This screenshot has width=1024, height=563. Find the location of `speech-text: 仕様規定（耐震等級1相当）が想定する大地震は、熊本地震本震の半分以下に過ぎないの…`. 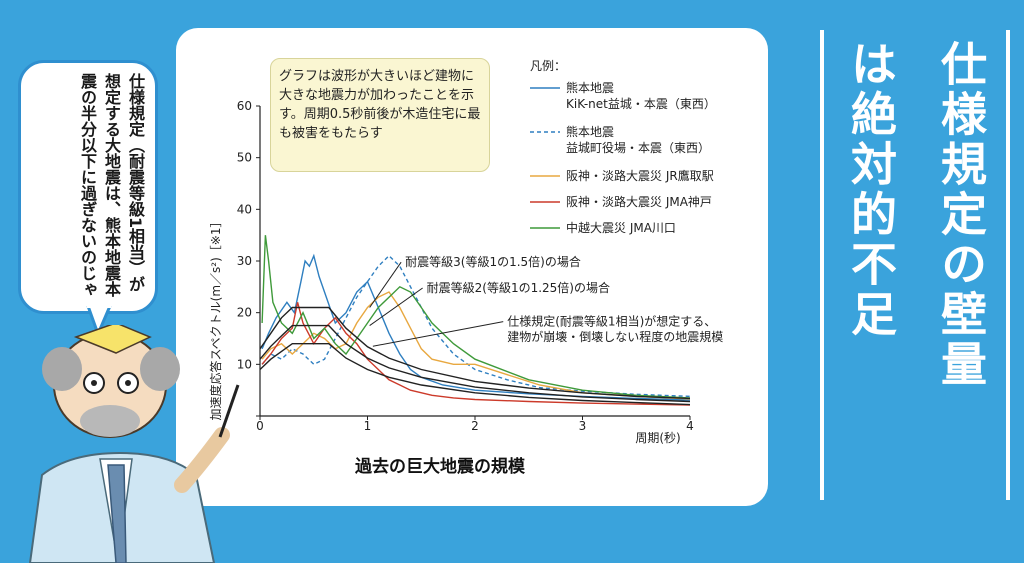

speech-text: 仕様規定（耐震等級1相当）が想定する大地震は、熊本地震本震の半分以下に過ぎないの… is located at coordinates (111, 185).